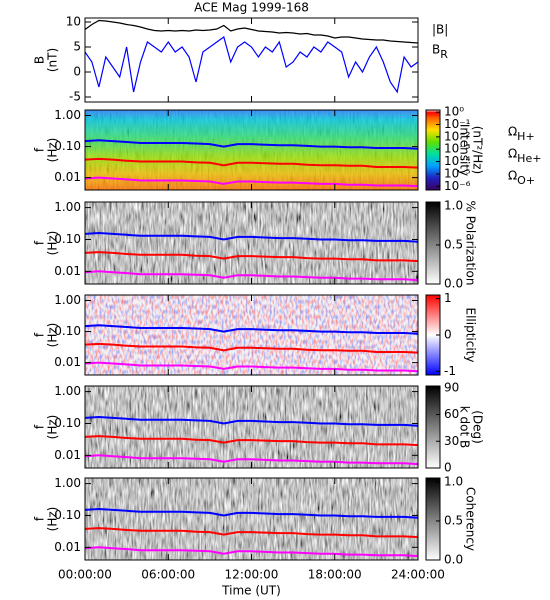 The width and height of the screenshot is (550, 600). What do you see at coordinates (440, 30) in the screenshot?
I see `legend-entry: |B|` at bounding box center [440, 30].